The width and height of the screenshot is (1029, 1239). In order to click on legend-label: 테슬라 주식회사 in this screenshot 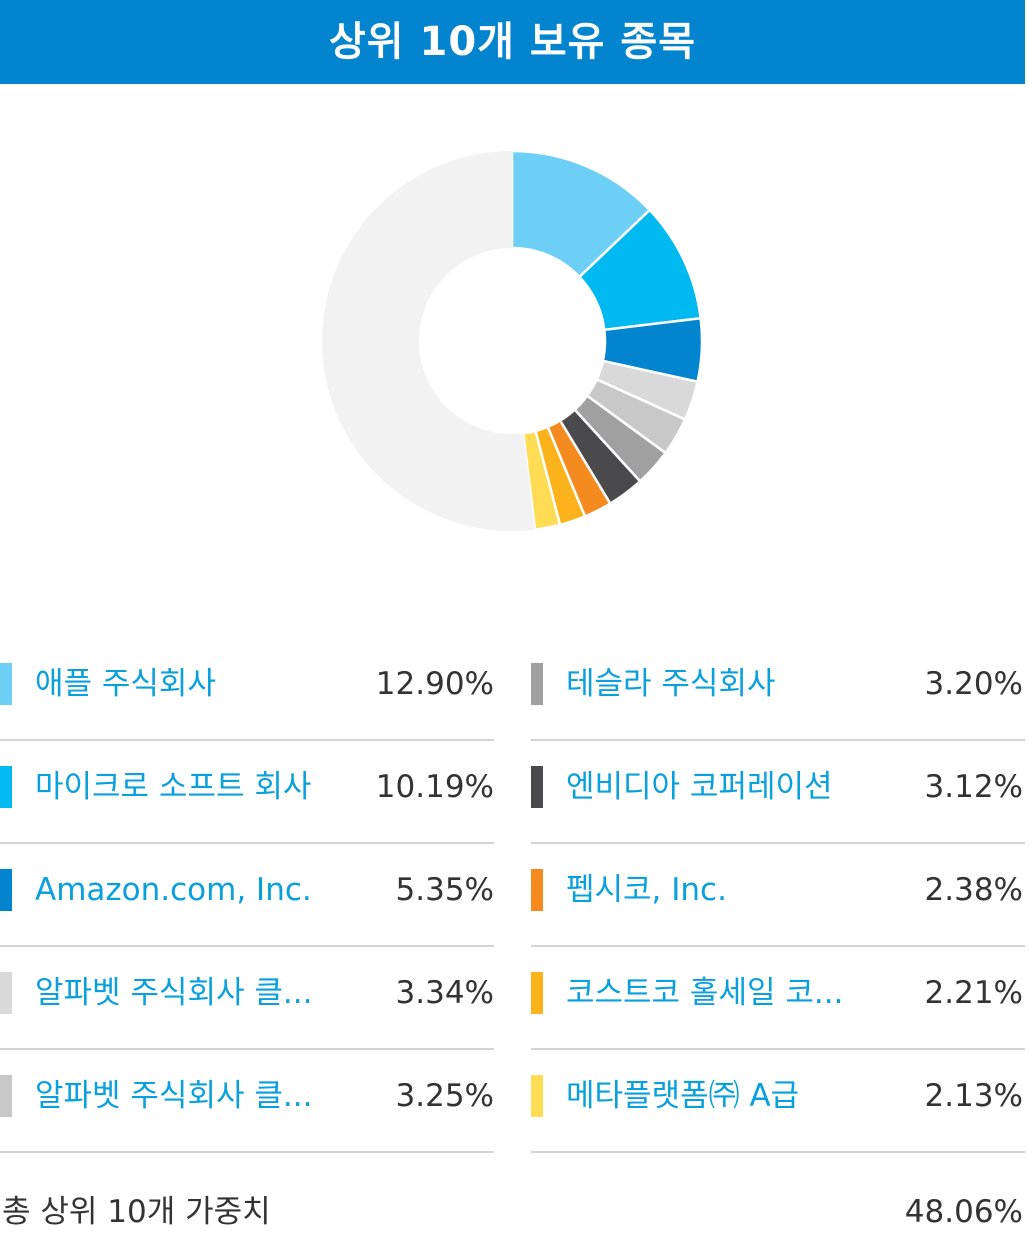, I will do `click(671, 684)`.